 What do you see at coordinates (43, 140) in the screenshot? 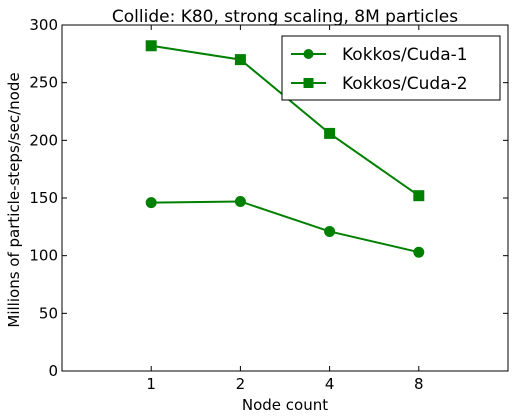
I see `y-tick-label: 200` at bounding box center [43, 140].